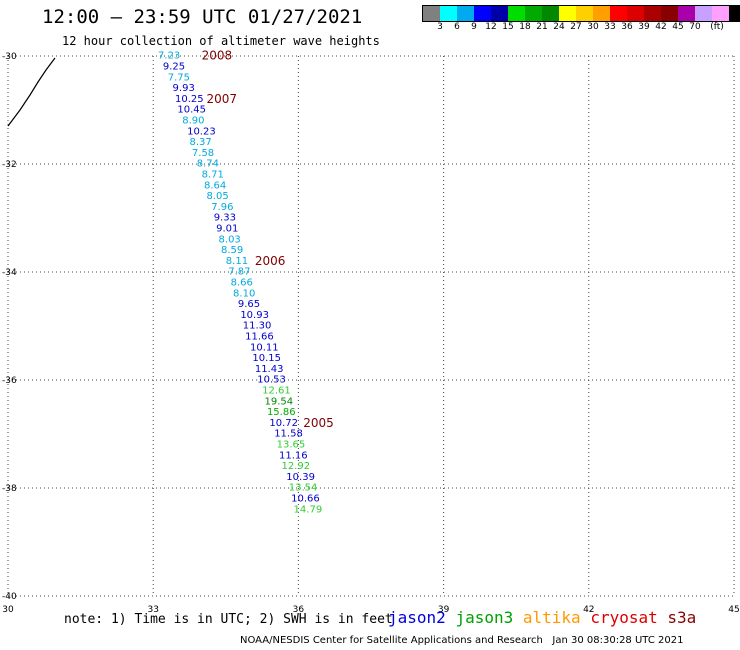 Image resolution: width=740 pixels, height=650 pixels. What do you see at coordinates (281, 412) in the screenshot?
I see `swh-value-label: 15.86` at bounding box center [281, 412].